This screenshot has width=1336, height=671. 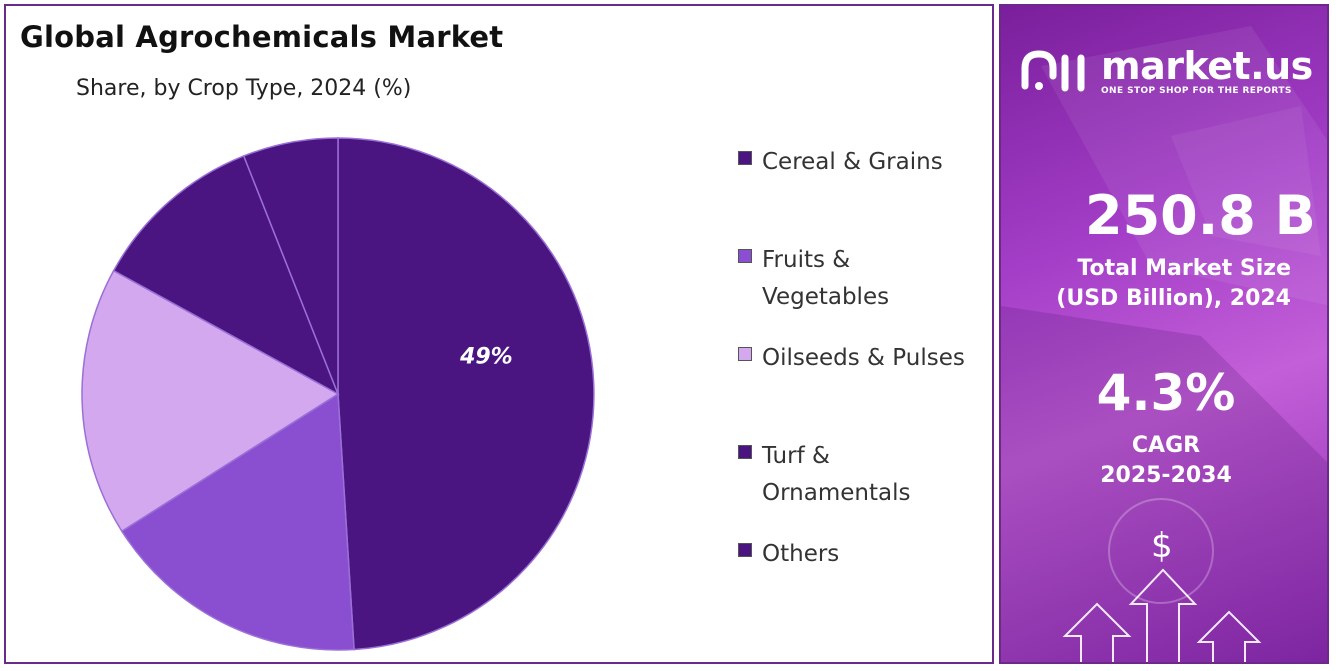 I want to click on pie-slice-fruits-vegetables, so click(x=237, y=521).